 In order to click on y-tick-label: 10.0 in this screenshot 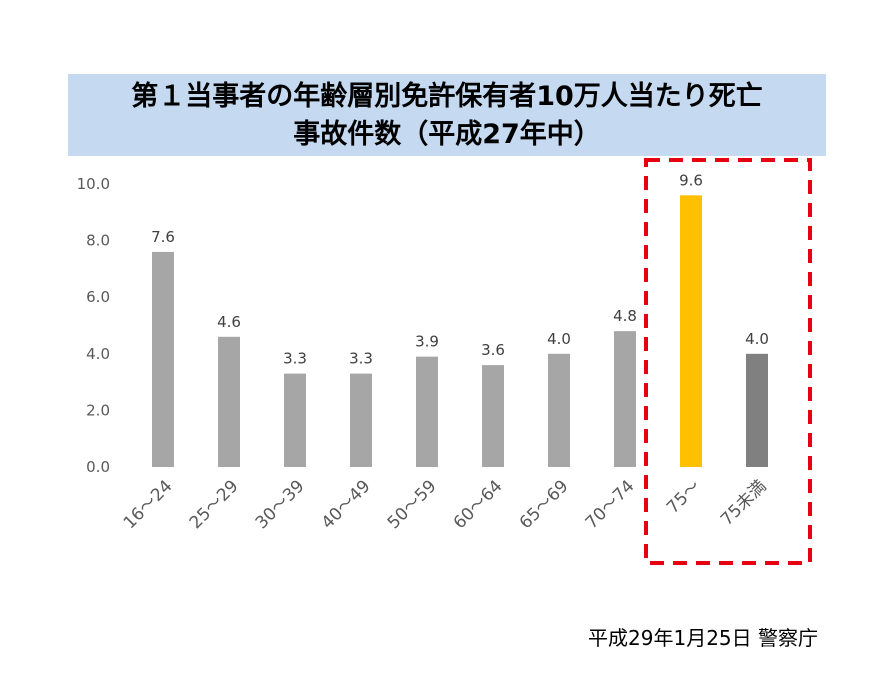, I will do `click(93, 184)`.